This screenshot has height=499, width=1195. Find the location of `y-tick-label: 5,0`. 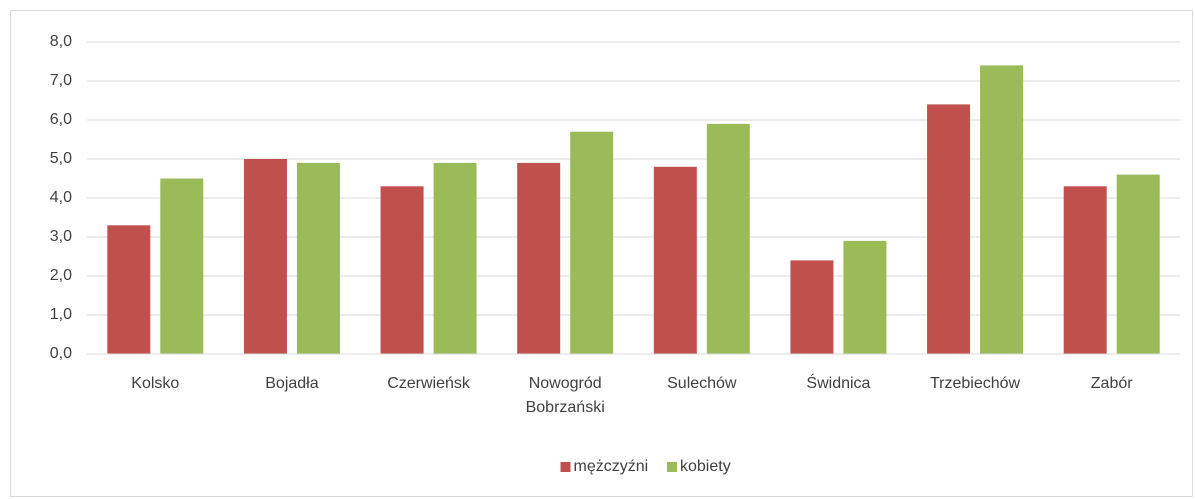

y-tick-label: 5,0 is located at coordinates (61, 158).